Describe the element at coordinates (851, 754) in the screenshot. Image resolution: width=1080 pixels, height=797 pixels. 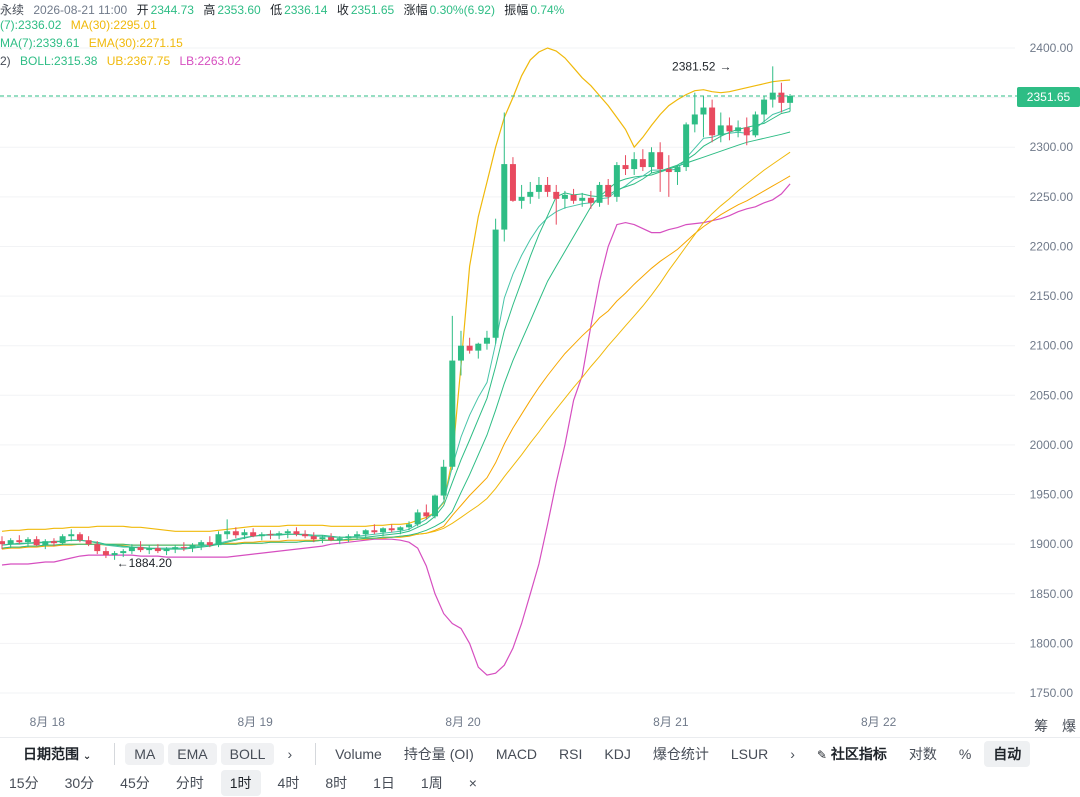
I see `community-indicator-button: ✎ 社区指标` at that location.